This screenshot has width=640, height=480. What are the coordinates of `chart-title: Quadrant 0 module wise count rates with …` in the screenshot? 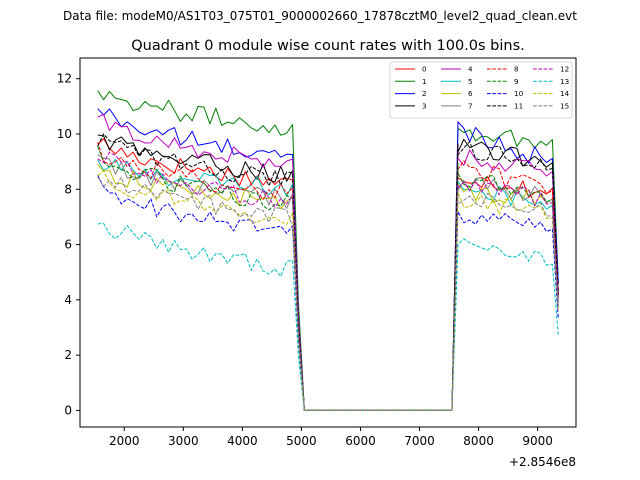 It's located at (328, 46).